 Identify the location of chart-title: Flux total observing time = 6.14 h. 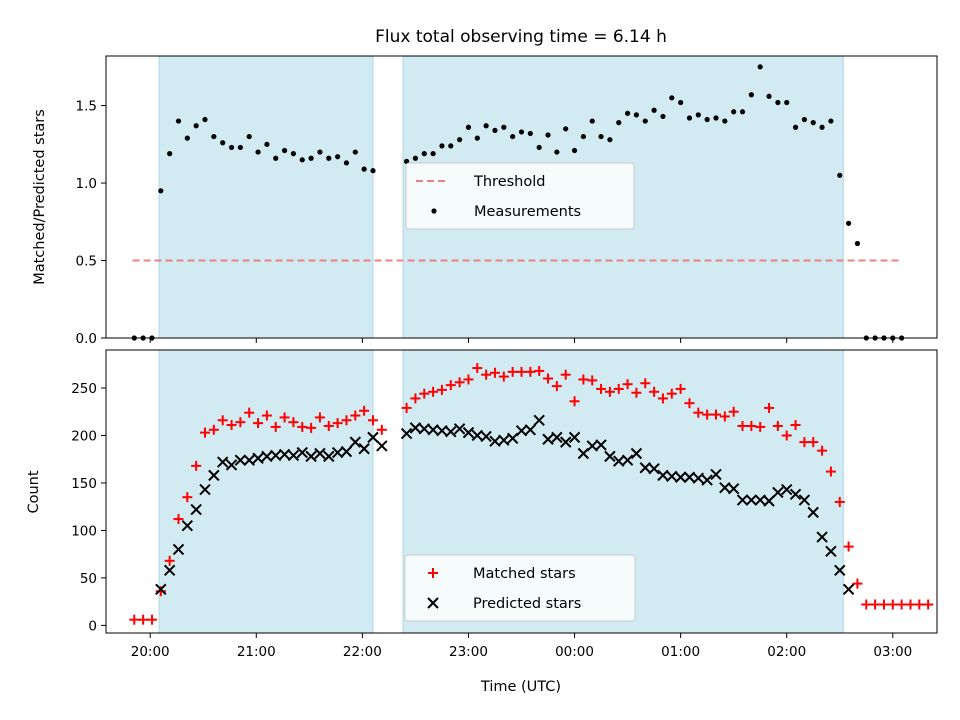
(521, 37).